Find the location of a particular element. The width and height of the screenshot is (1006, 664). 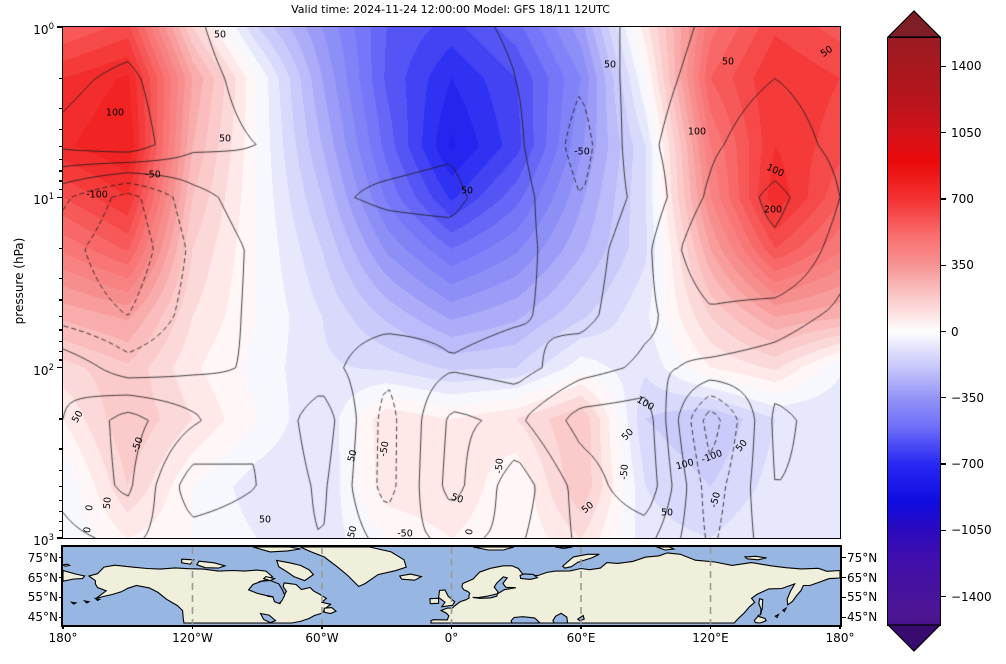

colorbar-tick-label: −350 is located at coordinates (967, 397).